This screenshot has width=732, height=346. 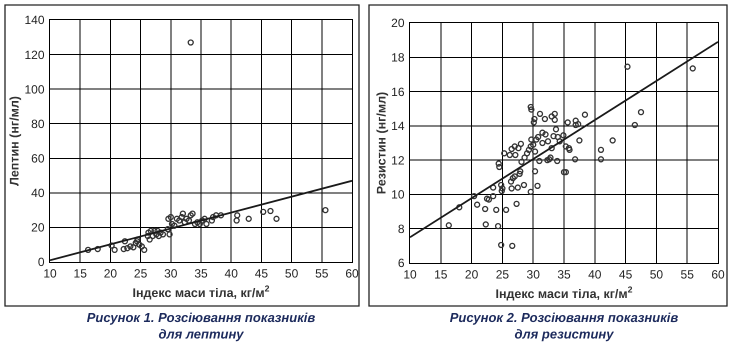 What do you see at coordinates (398, 195) in the screenshot?
I see `y-tick-label: 10` at bounding box center [398, 195].